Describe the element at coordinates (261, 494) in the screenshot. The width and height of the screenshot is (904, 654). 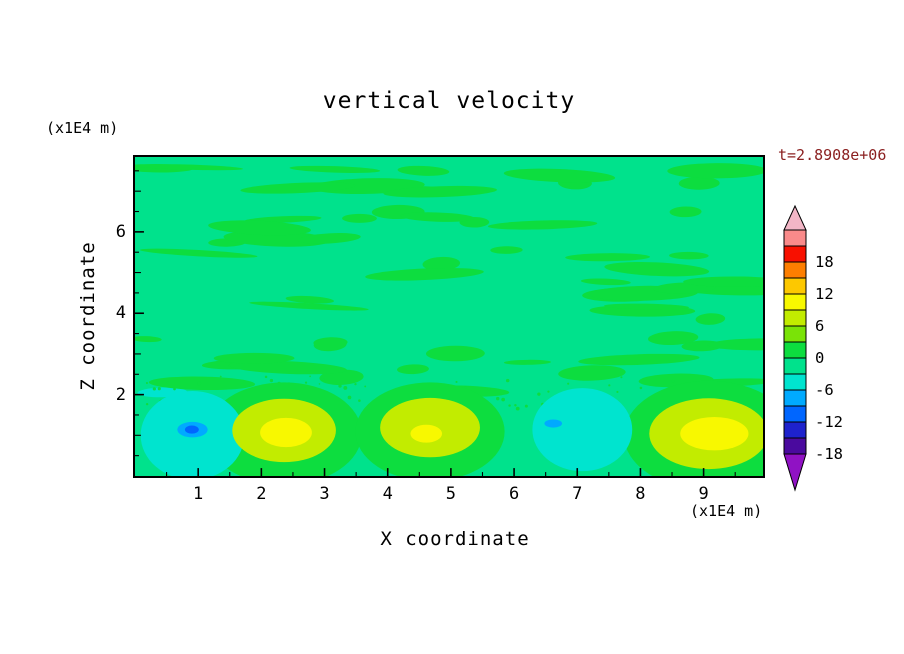
I see `x-tick-label: 2` at that location.